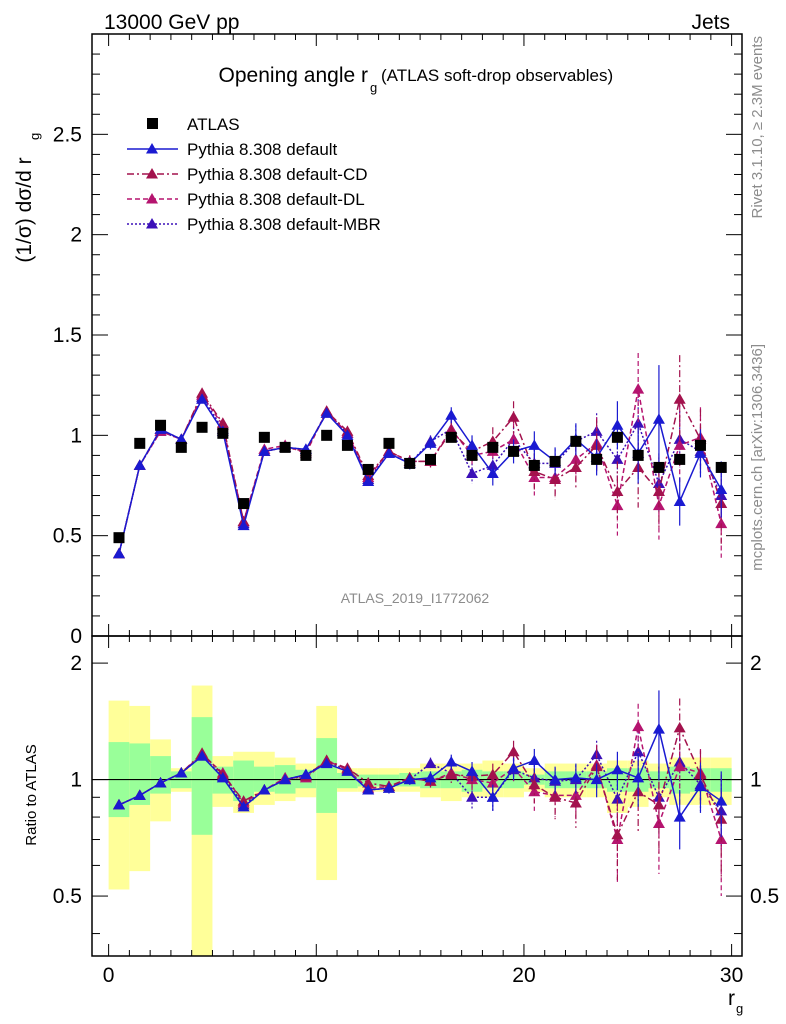 This screenshot has width=786, height=1024. I want to click on main-series-pythia-8-308-default-mbr, so click(420, 475).